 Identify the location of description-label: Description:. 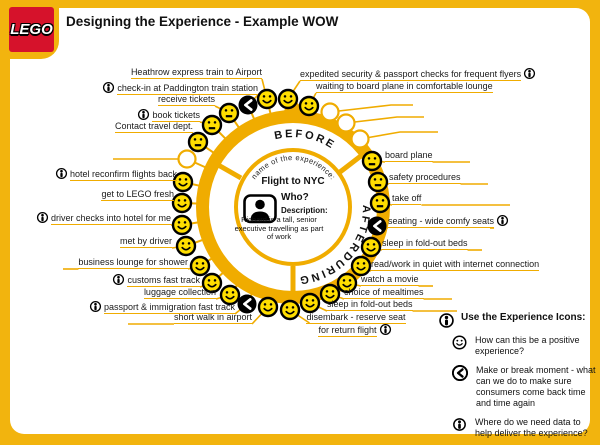
(304, 210).